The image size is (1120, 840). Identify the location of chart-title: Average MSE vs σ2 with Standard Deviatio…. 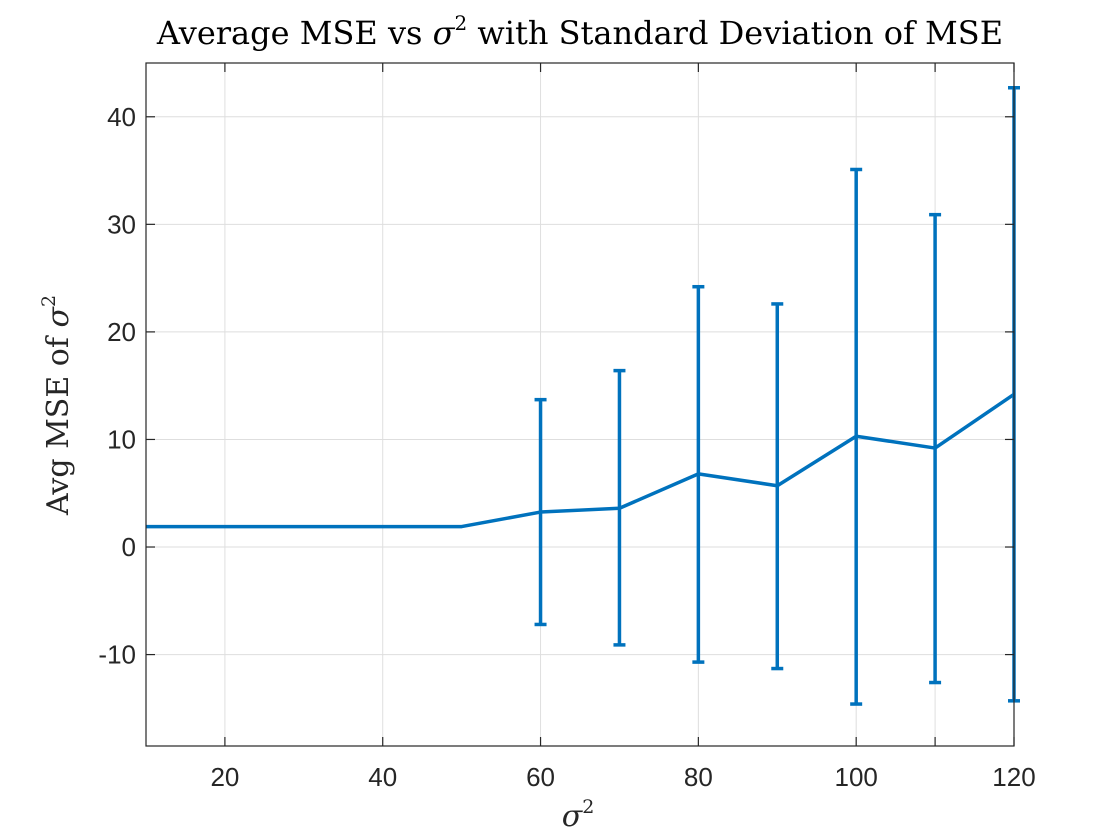
(579, 31).